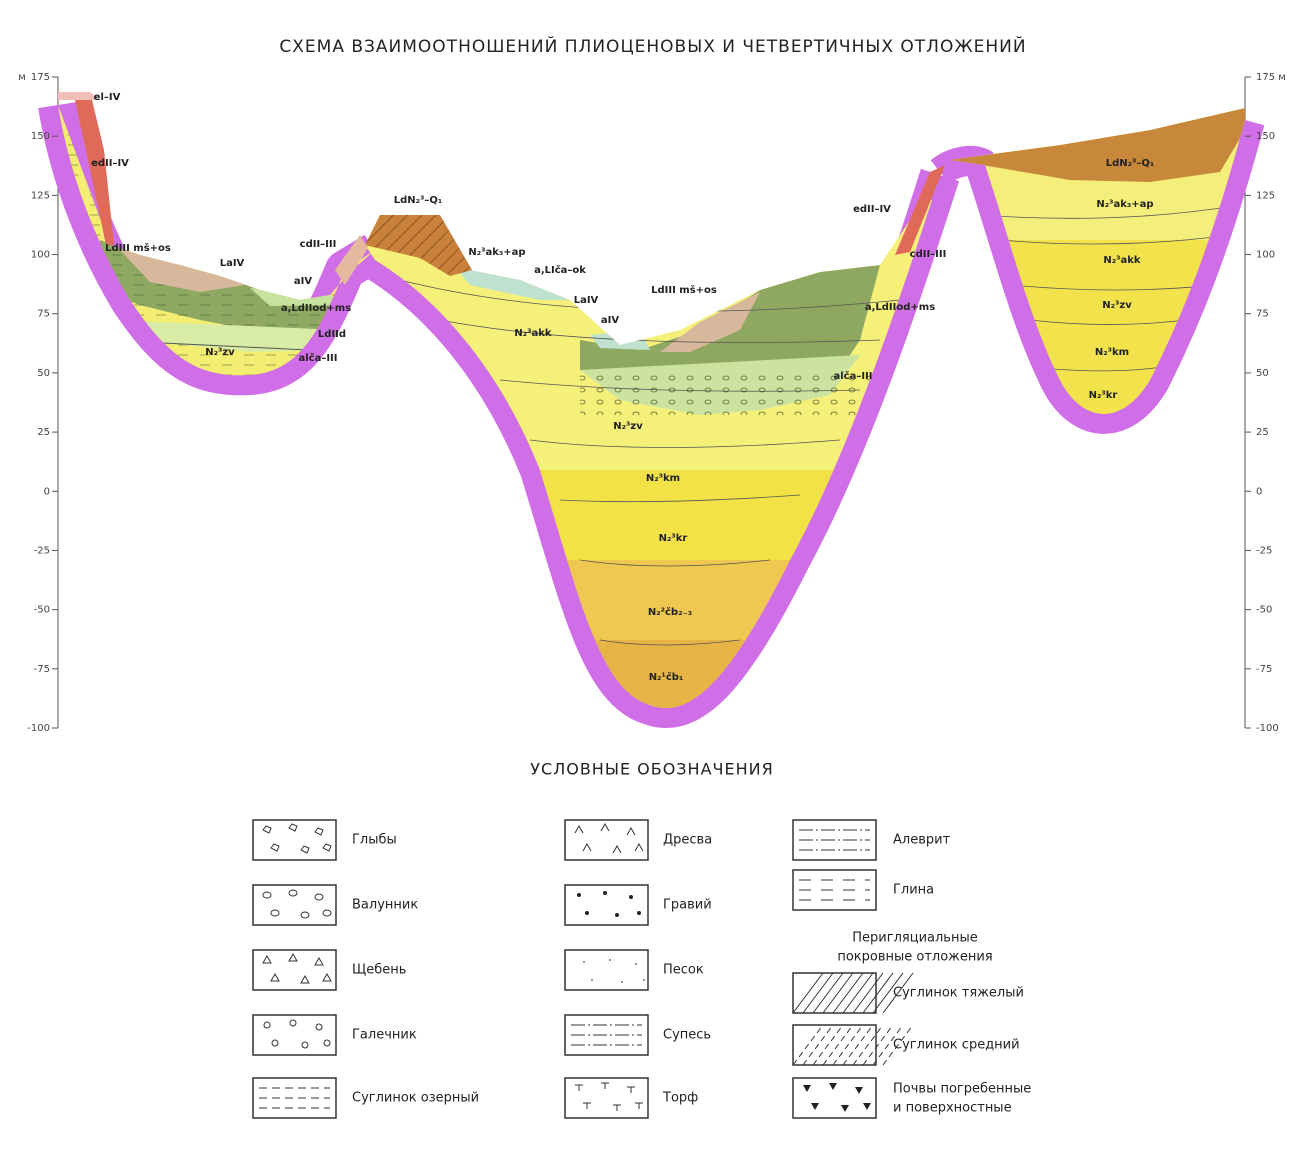 The width and height of the screenshot is (1293, 1156). Describe the element at coordinates (43, 432) in the screenshot. I see `tick-label: 25` at that location.